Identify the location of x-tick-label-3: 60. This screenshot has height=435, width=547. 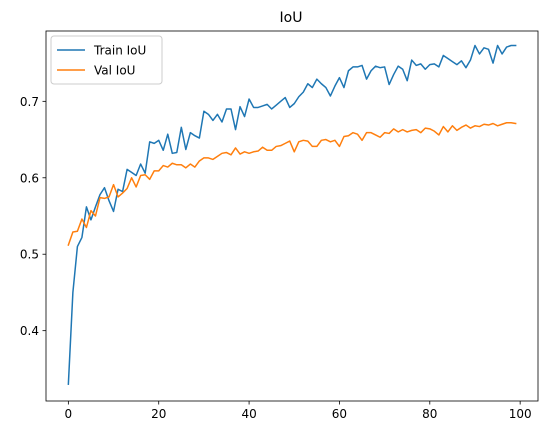
(339, 414).